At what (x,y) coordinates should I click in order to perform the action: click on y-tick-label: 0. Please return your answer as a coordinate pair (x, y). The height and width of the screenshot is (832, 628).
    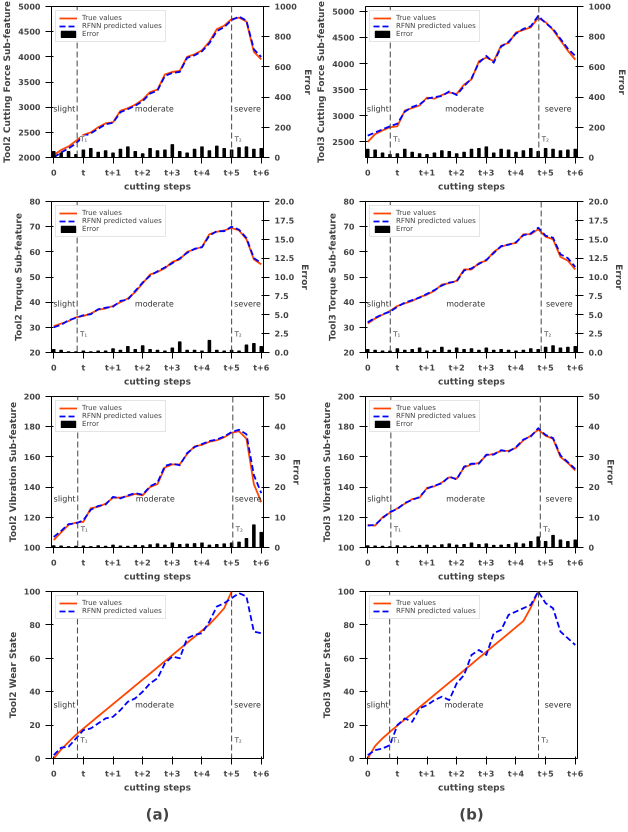
    Looking at the image, I should click on (351, 759).